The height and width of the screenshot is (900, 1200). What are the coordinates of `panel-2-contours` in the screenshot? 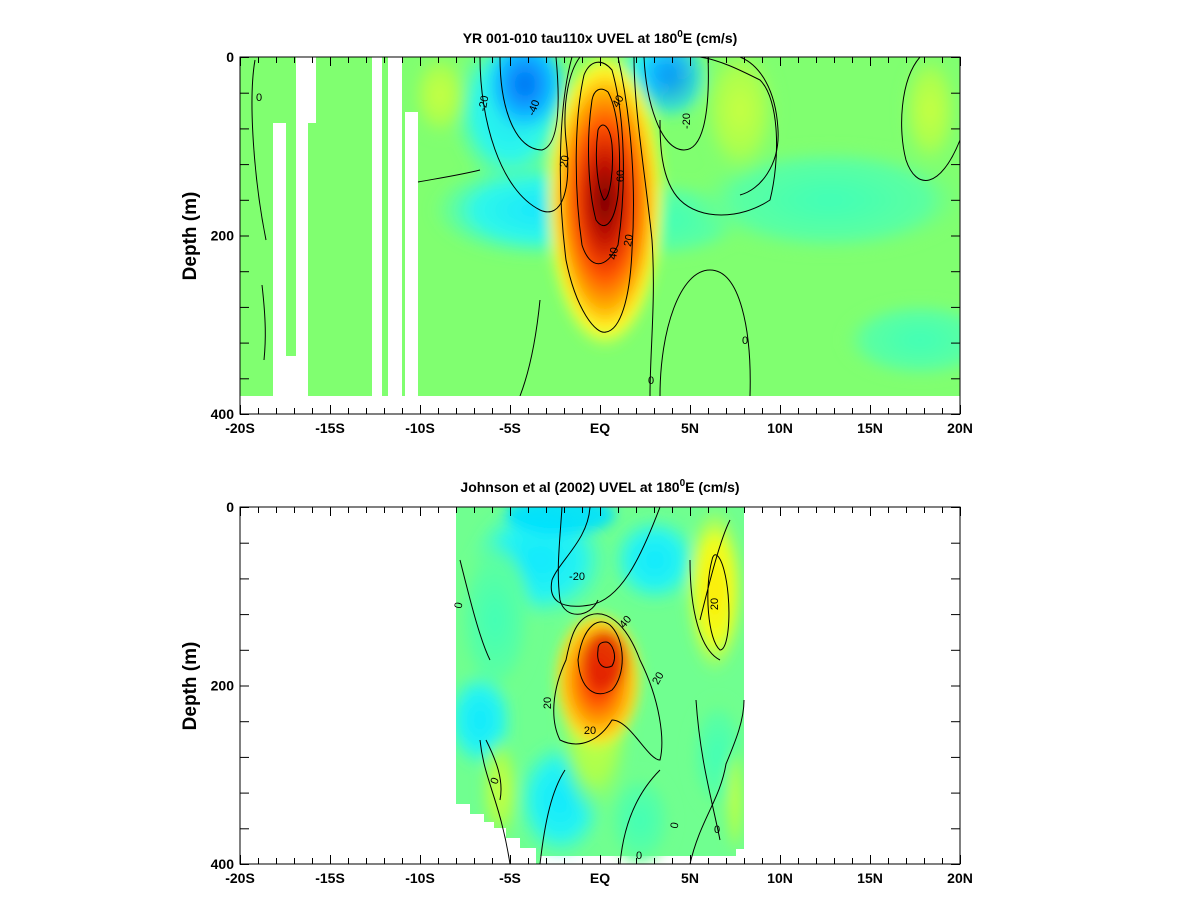 It's located at (602, 685).